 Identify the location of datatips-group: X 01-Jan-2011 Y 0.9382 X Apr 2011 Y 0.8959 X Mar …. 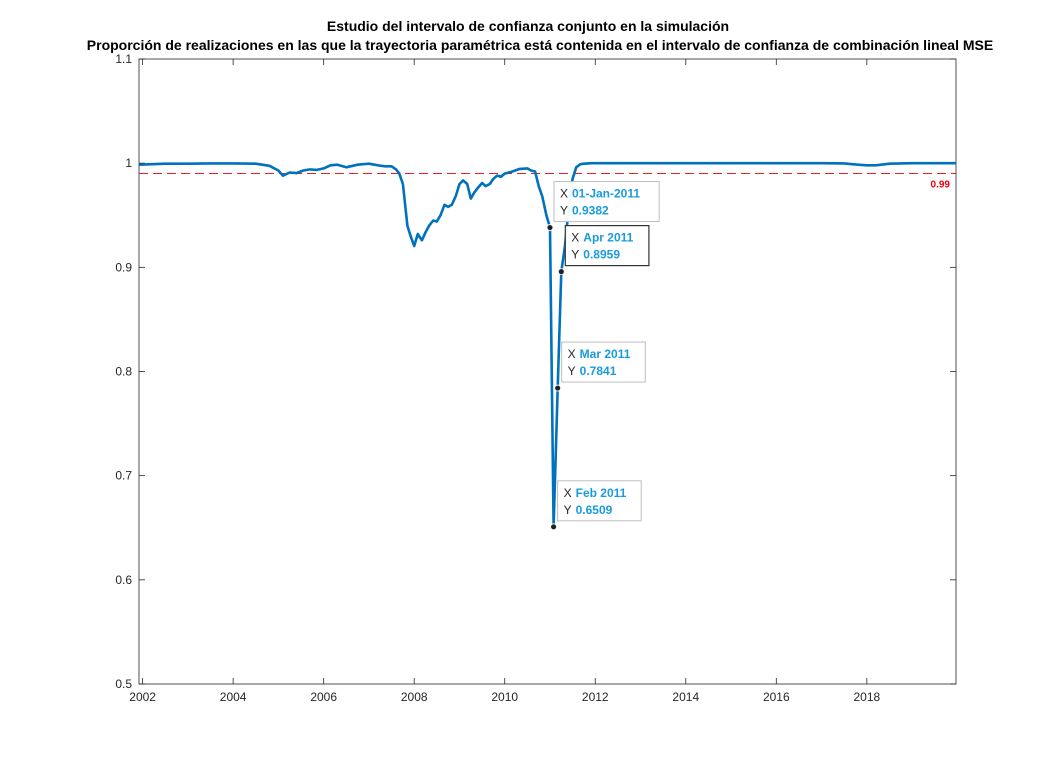
(603, 356).